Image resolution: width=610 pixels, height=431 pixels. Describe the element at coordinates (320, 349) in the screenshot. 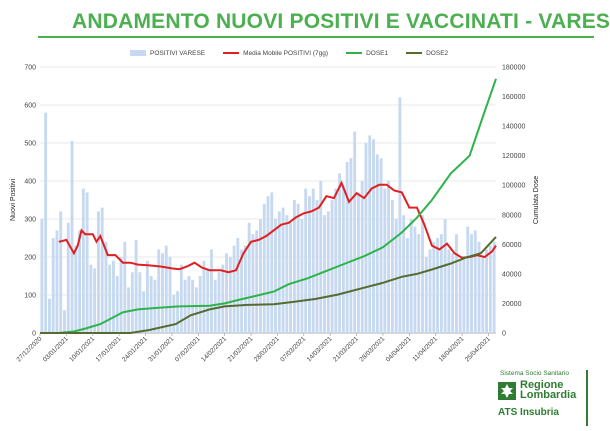

I see `x-tick-label: 14/03/2021` at that location.